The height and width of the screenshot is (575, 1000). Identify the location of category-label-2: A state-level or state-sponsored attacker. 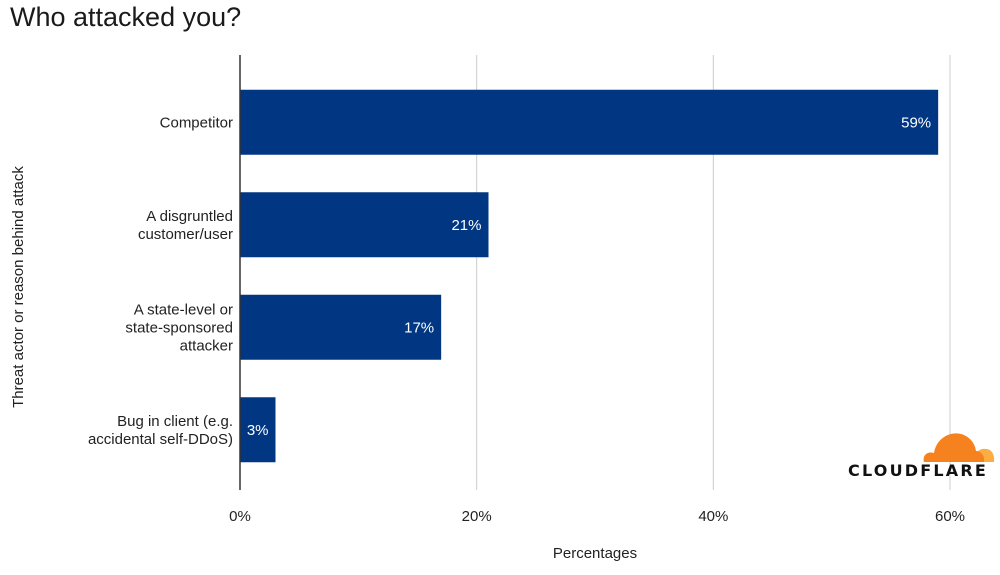
(179, 327).